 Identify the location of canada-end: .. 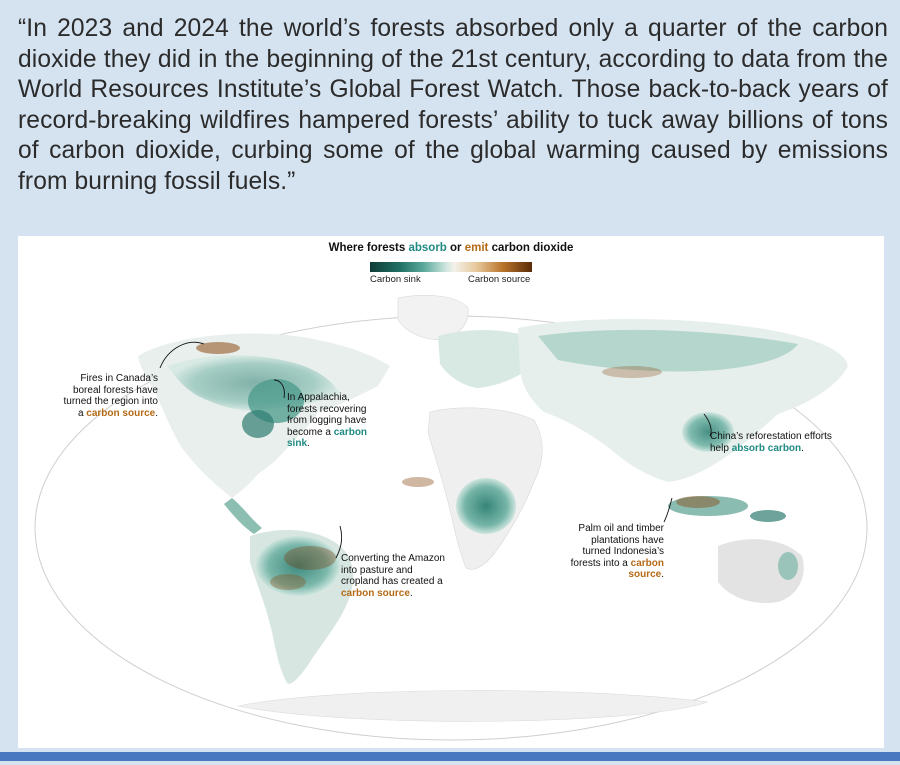
(156, 413).